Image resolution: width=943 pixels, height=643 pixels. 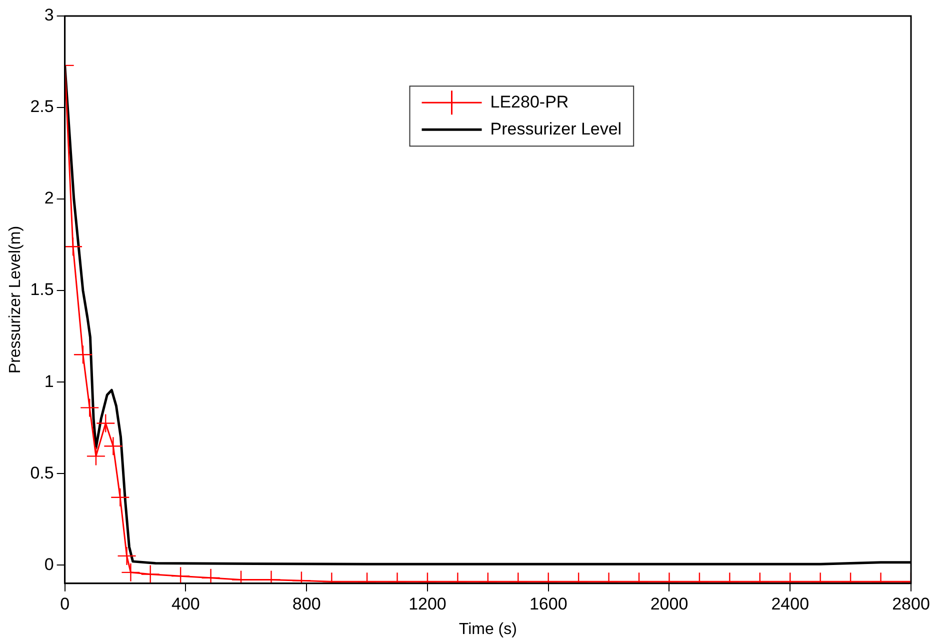 I want to click on x-tick-label: 400, so click(x=186, y=604).